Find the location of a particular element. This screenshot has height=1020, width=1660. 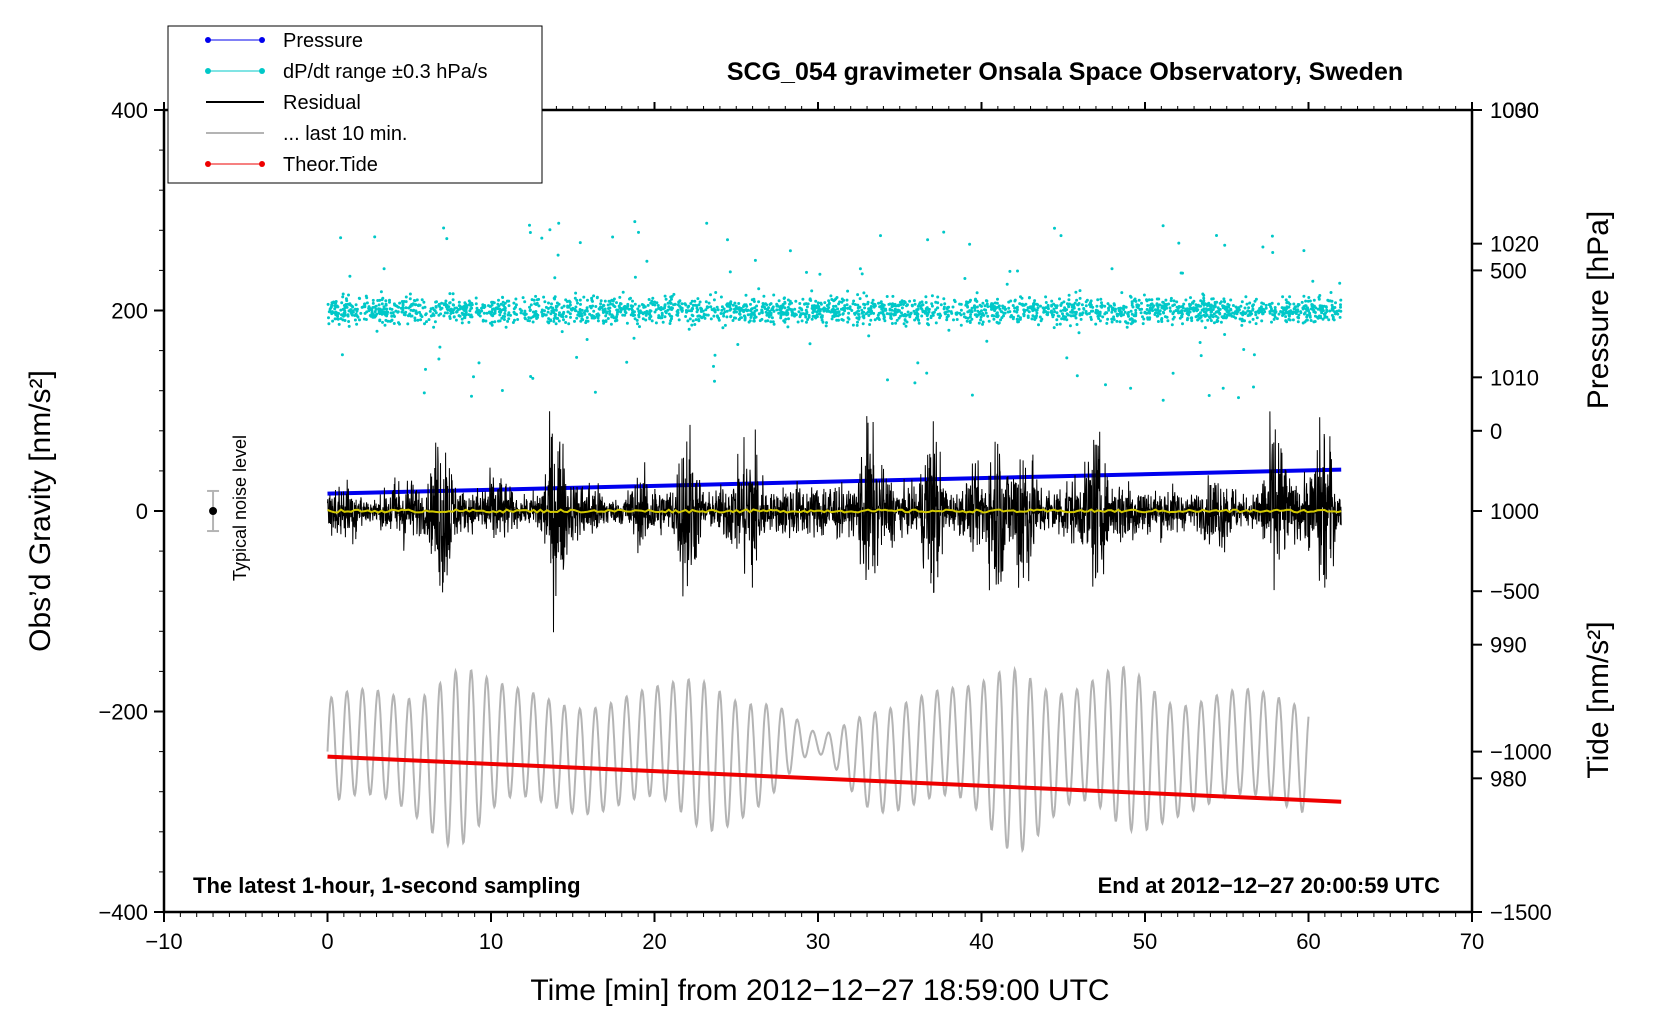

legend-label: ... last 10 min. is located at coordinates (345, 134).